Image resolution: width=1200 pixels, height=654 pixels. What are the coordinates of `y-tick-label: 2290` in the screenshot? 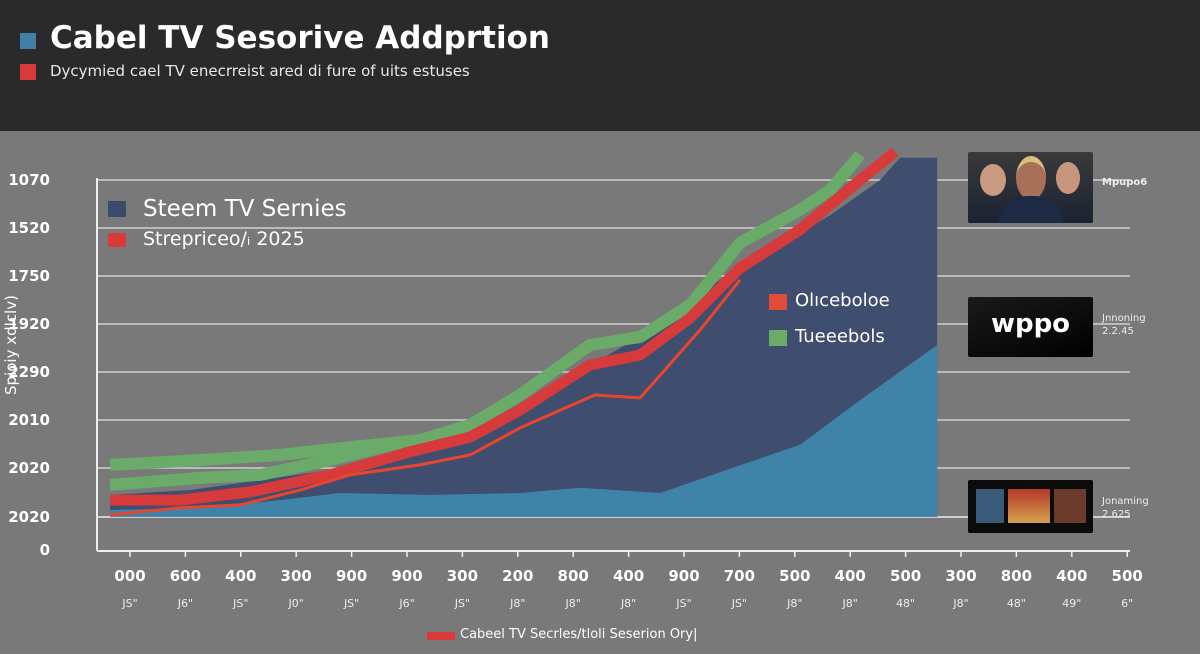 It's located at (29, 372).